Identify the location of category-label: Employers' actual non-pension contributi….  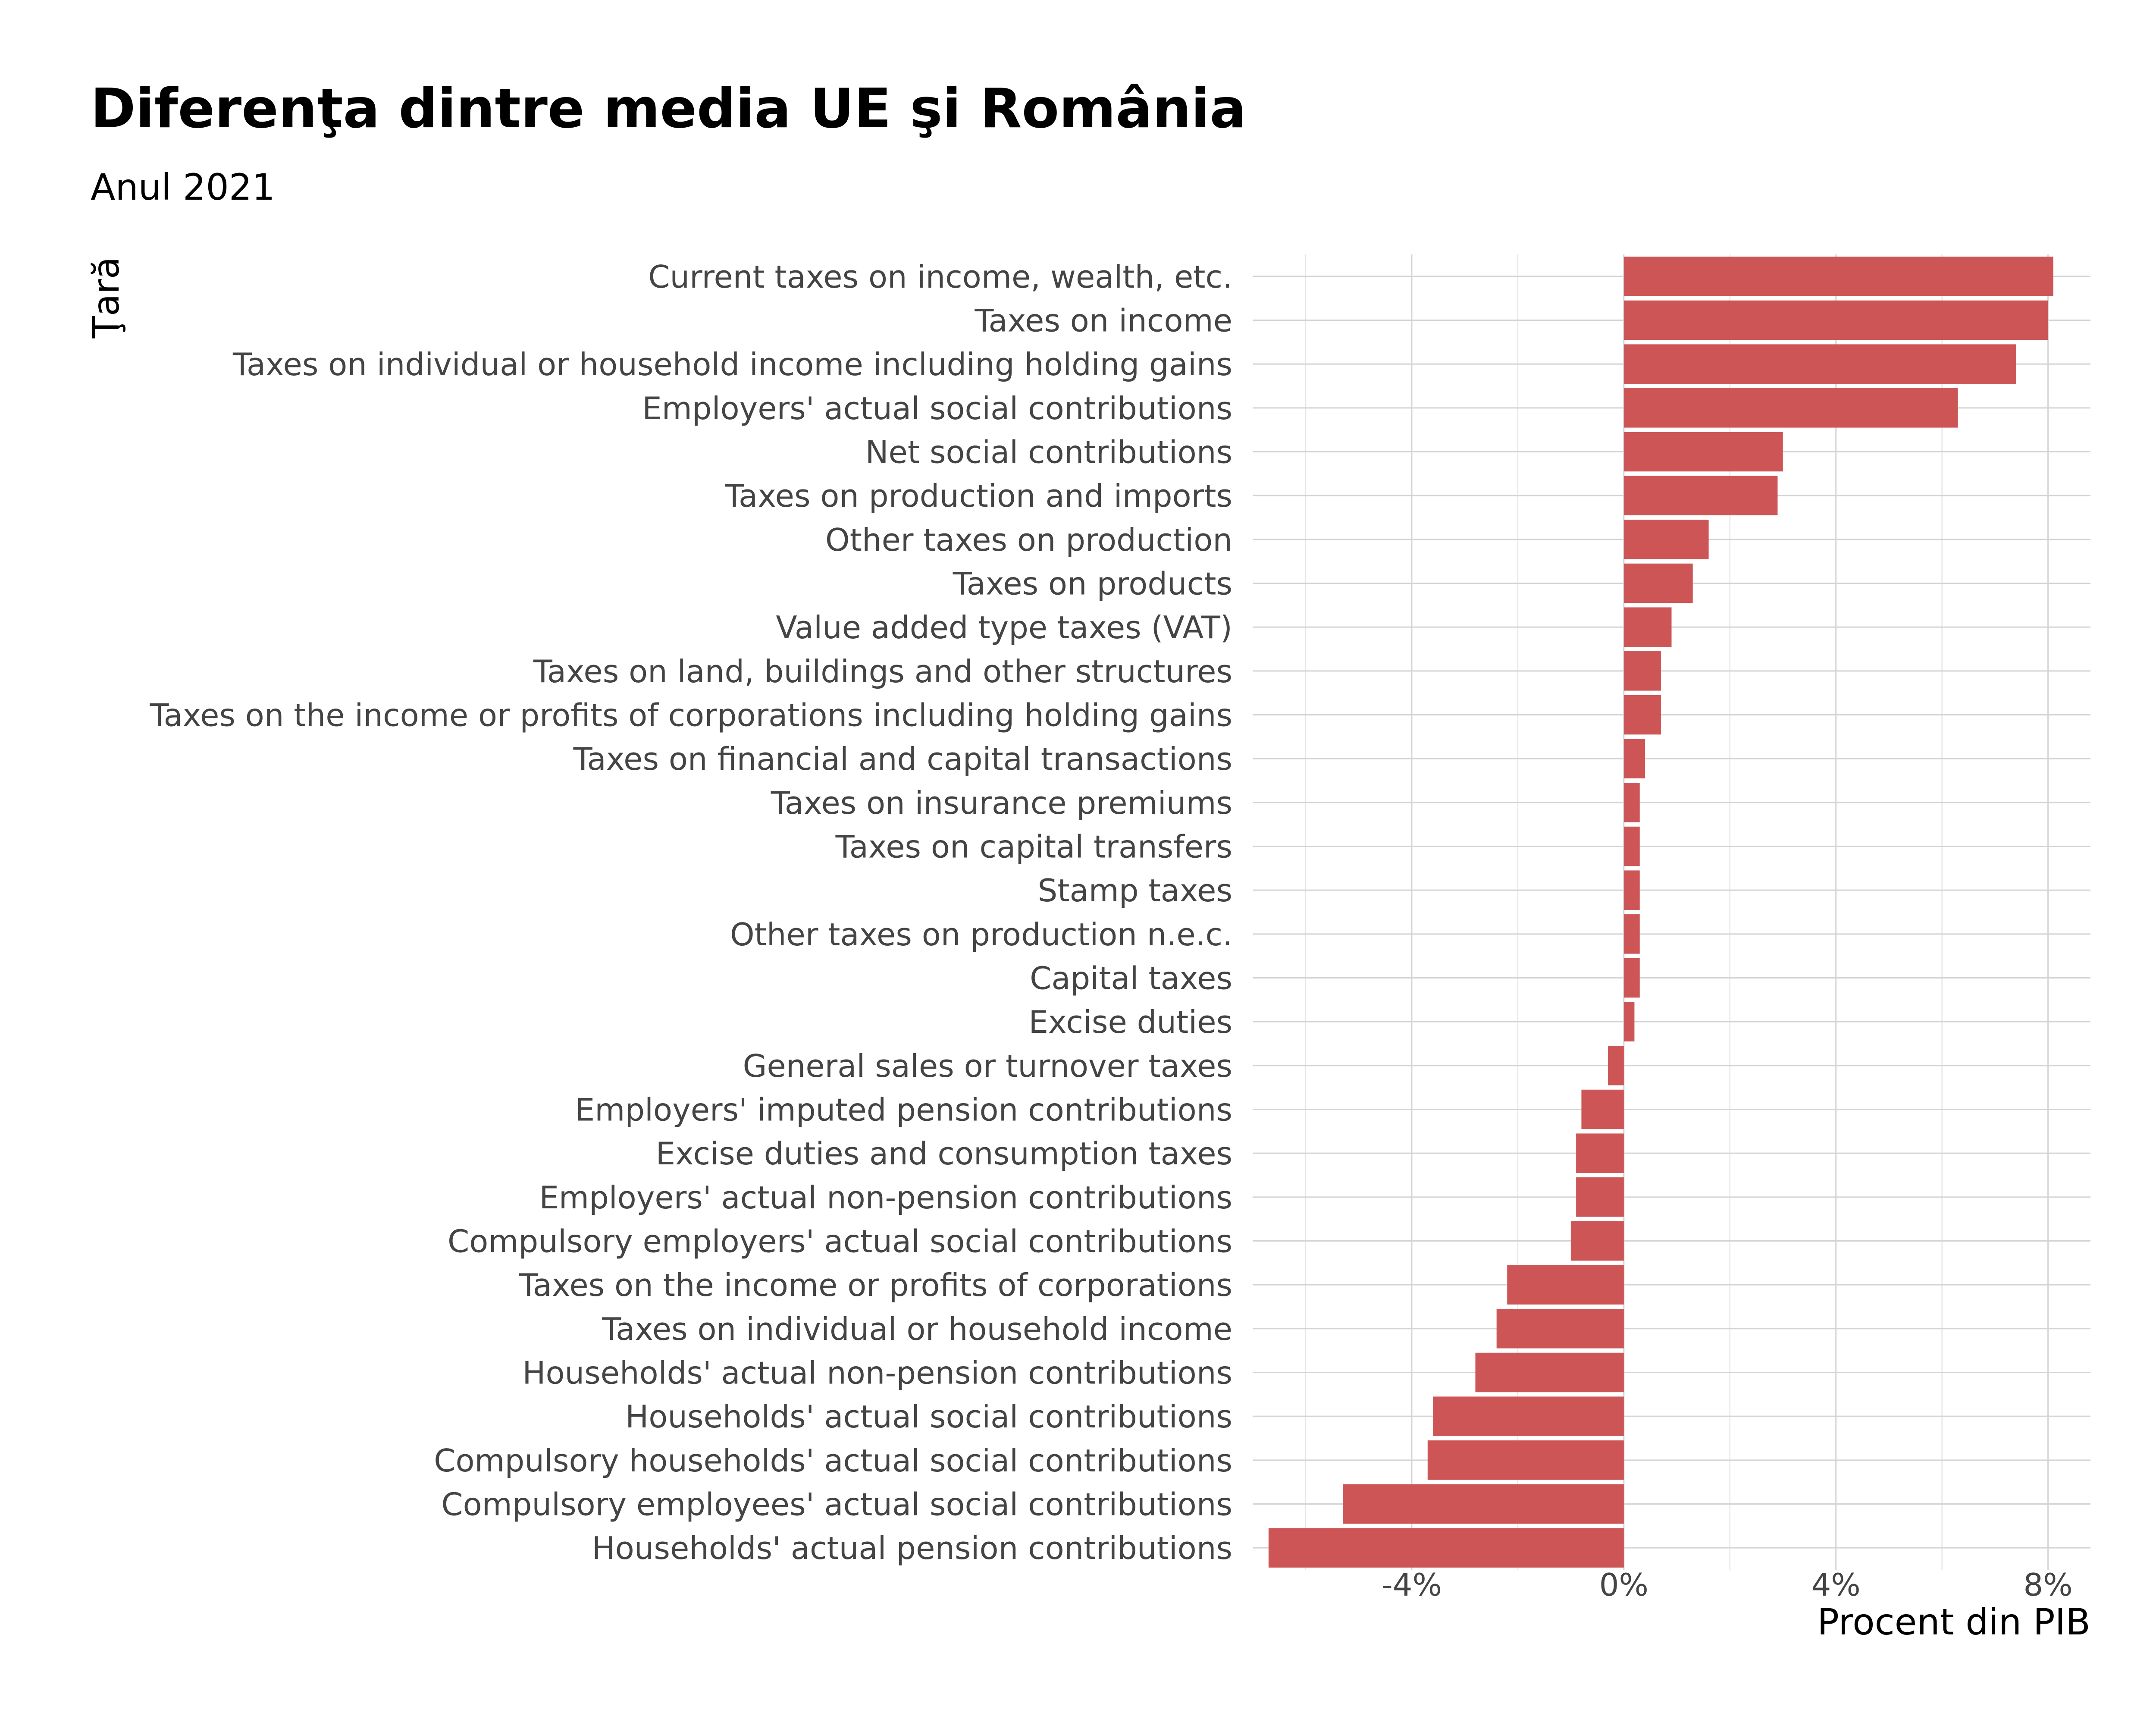
(885, 1197).